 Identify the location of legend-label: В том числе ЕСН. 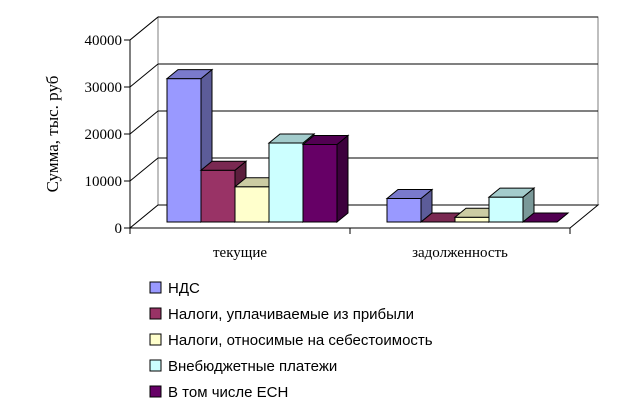
(228, 392).